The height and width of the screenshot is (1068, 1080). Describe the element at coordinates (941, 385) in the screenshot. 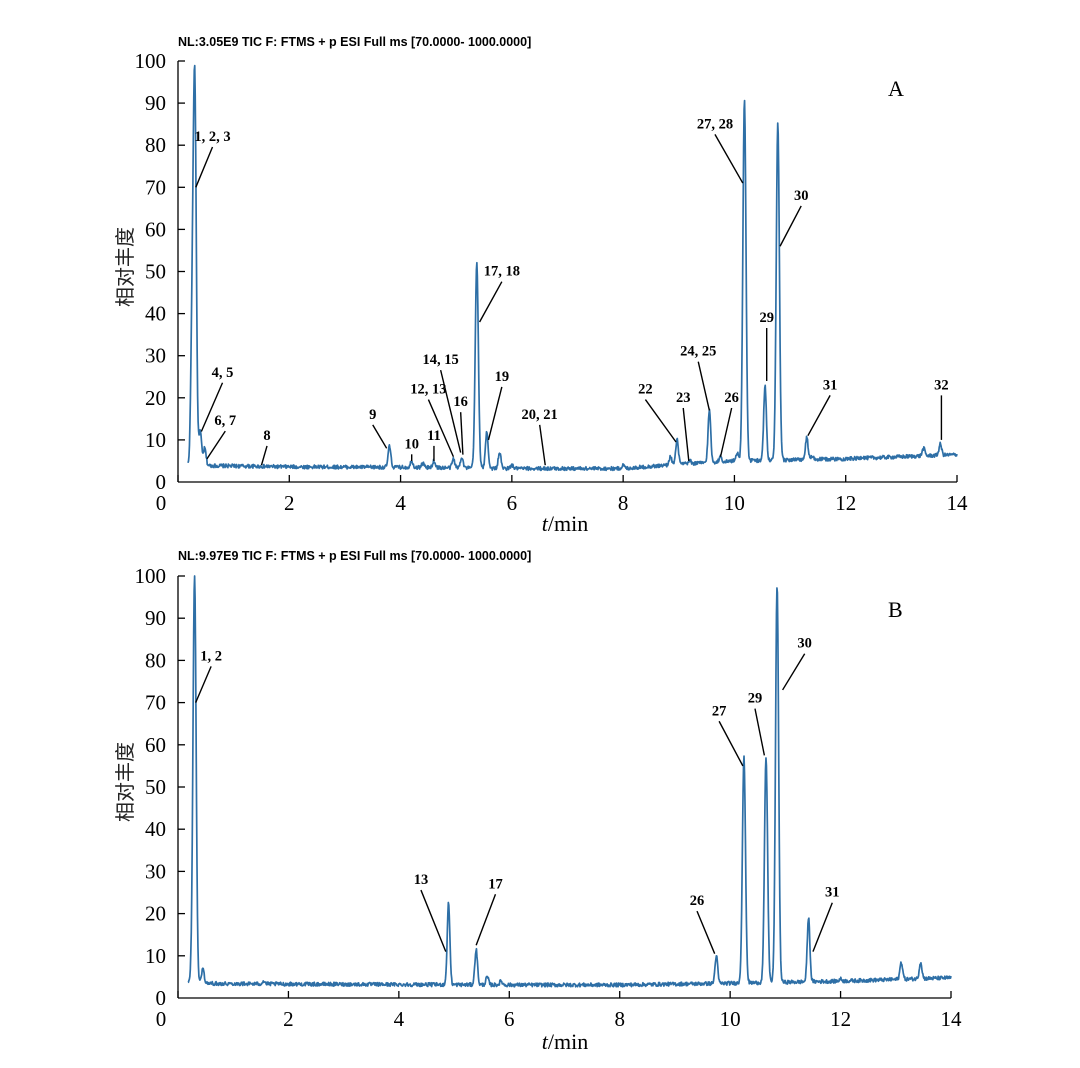

I see `panel-a-peak-label: 32` at that location.